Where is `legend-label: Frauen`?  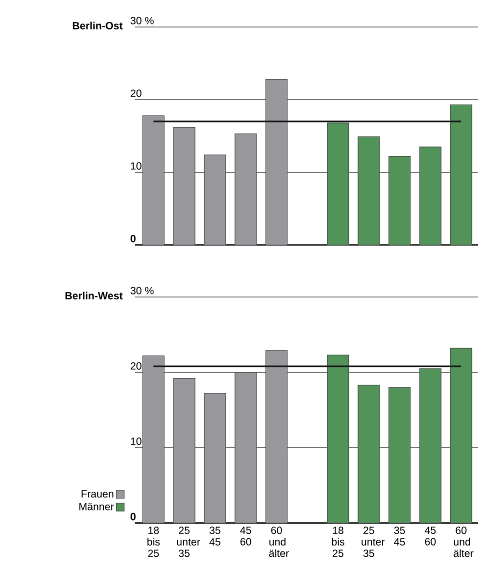 legend-label: Frauen is located at coordinates (98, 494).